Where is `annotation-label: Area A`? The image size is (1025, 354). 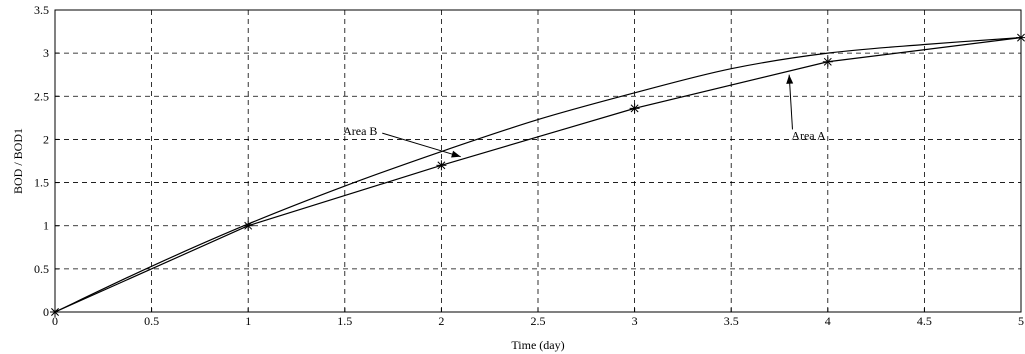 annotation-label: Area A is located at coordinates (808, 135).